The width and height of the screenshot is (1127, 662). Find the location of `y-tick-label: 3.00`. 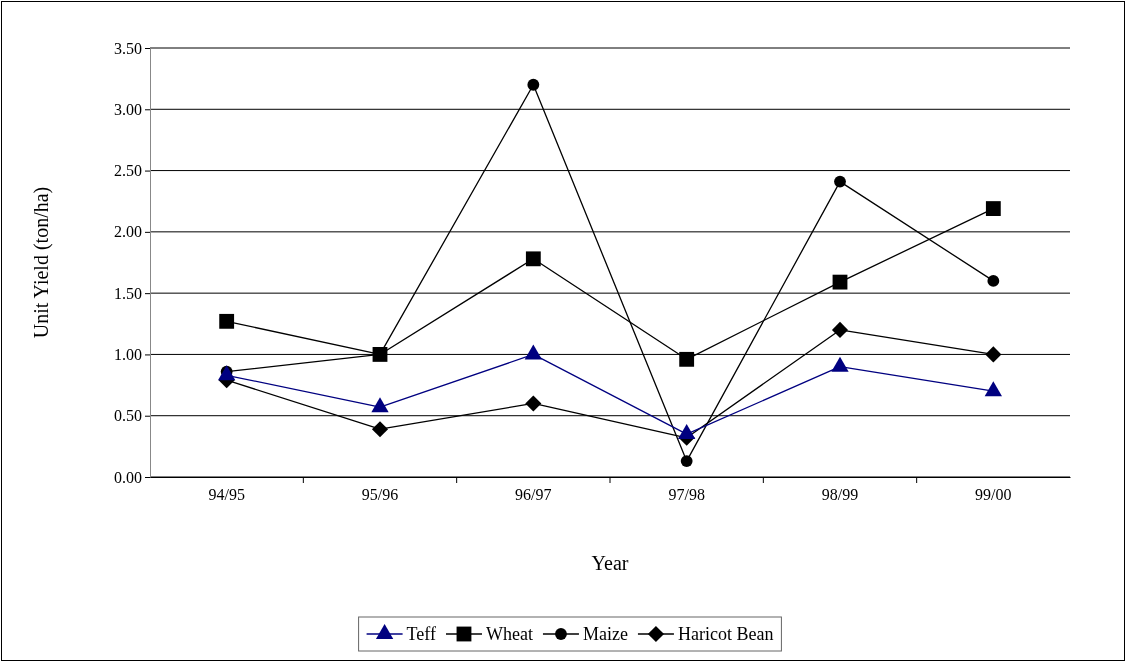

y-tick-label: 3.00 is located at coordinates (128, 109).